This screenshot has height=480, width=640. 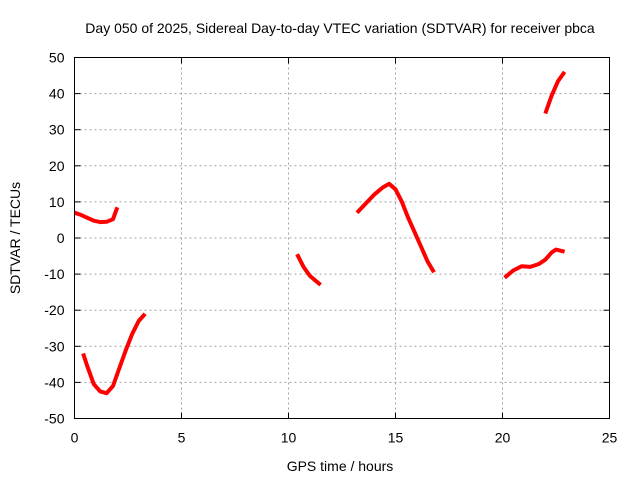 I want to click on x-tick-label: 15, so click(x=396, y=438).